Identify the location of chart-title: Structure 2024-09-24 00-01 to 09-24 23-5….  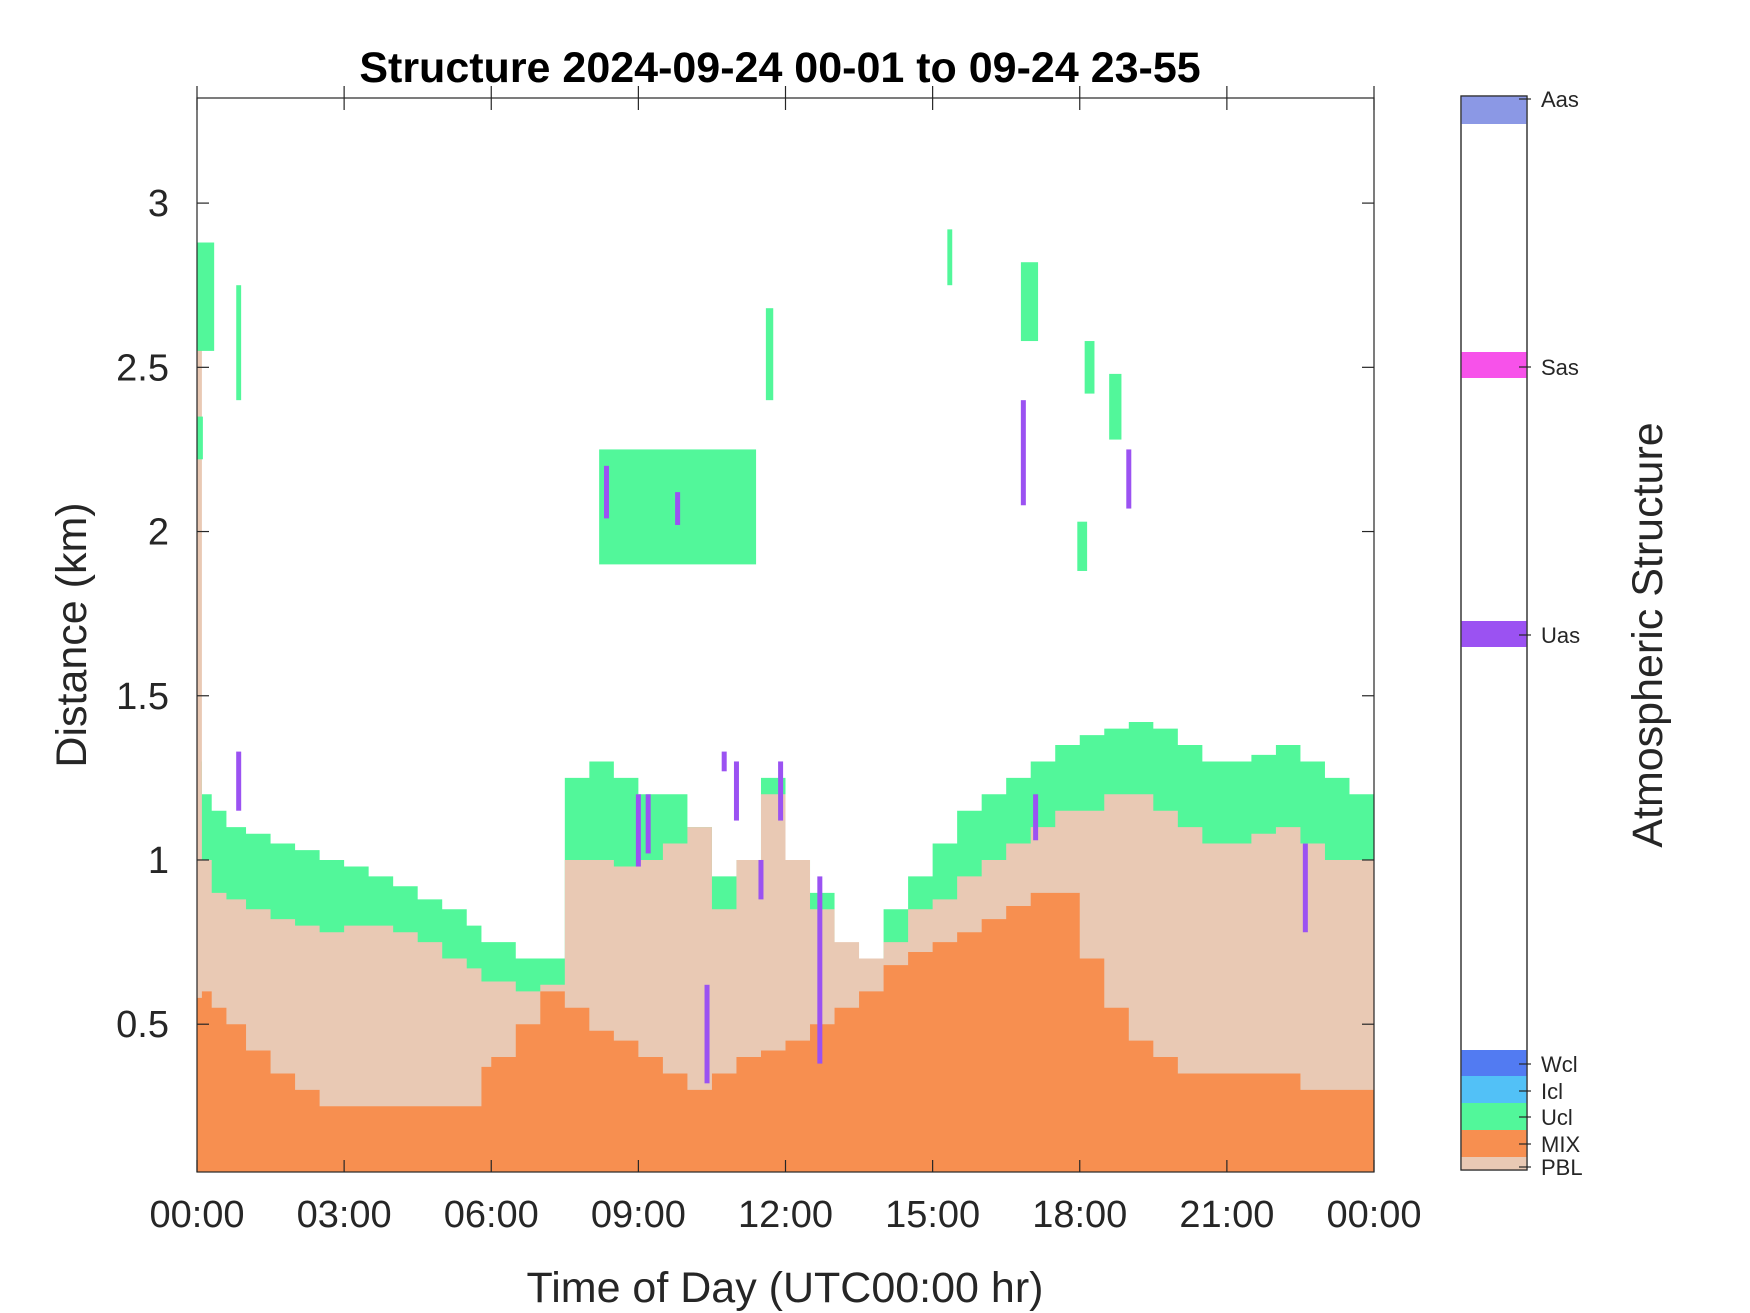
(779, 68).